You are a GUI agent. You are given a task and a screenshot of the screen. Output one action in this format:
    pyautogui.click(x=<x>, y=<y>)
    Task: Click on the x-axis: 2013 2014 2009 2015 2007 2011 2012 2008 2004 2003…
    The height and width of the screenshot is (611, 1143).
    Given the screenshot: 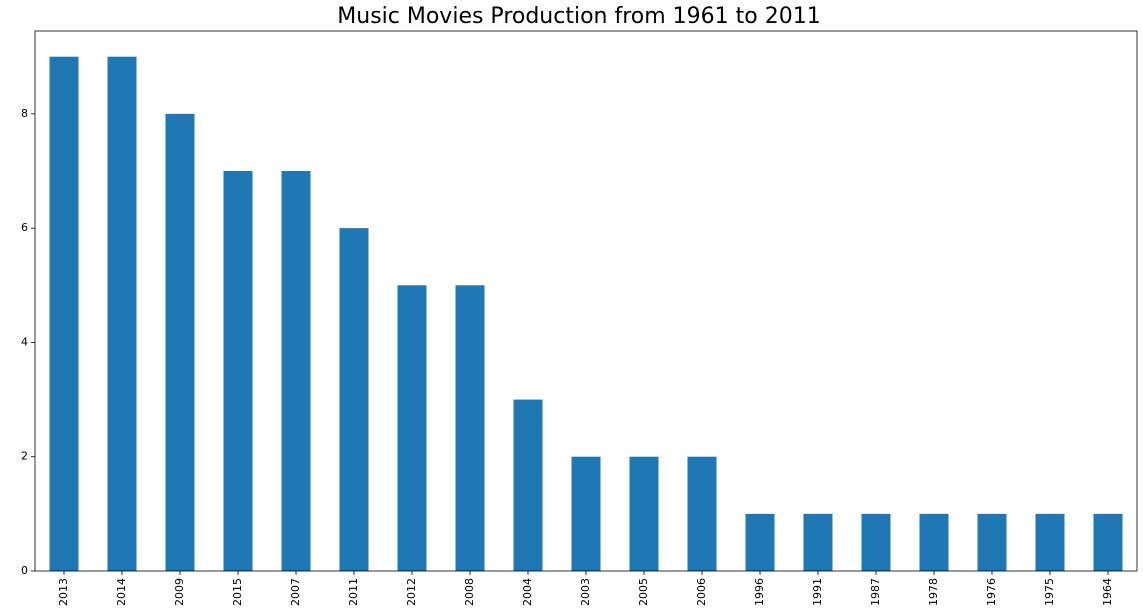 What is the action you would take?
    pyautogui.click(x=585, y=588)
    